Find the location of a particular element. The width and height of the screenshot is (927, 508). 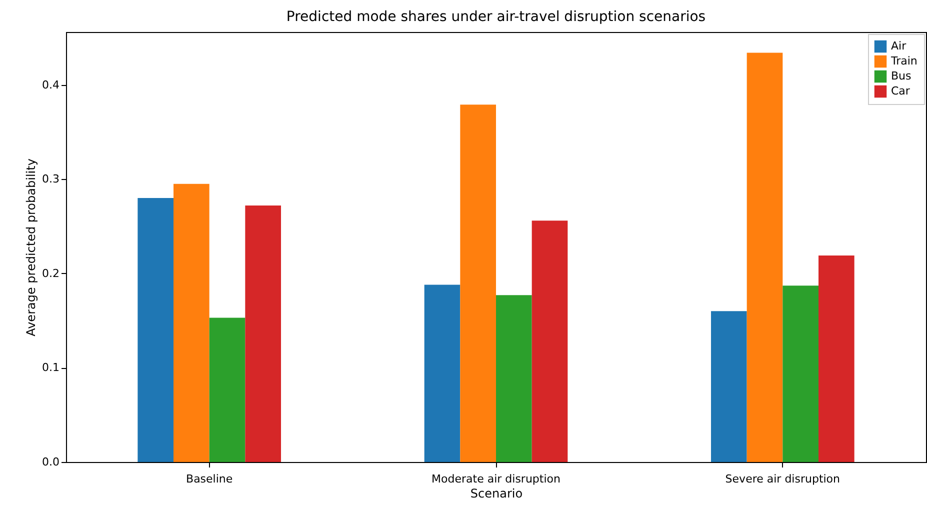

chart-title: Predicted mode shares under air-travel disruption scenarios is located at coordinates (496, 17).